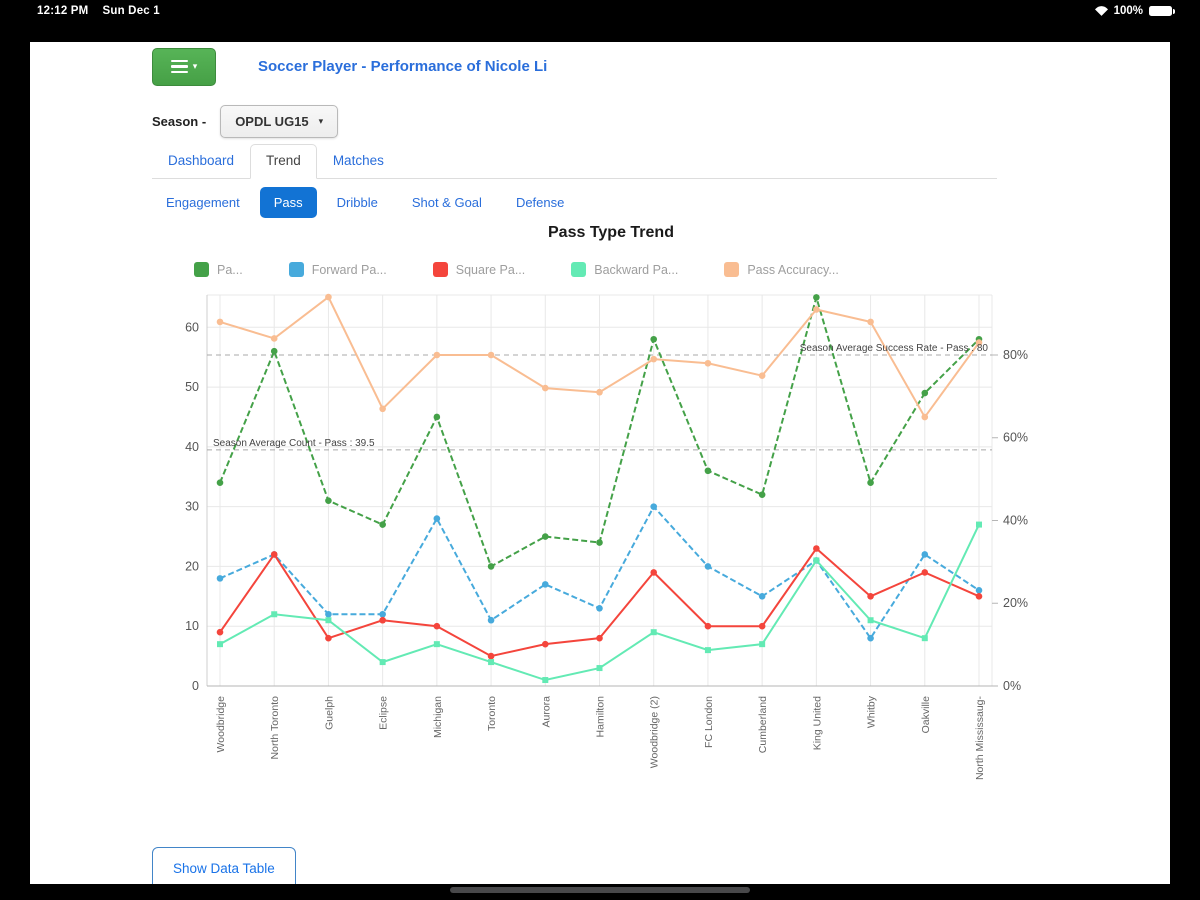  I want to click on menu-button: ▾, so click(184, 66).